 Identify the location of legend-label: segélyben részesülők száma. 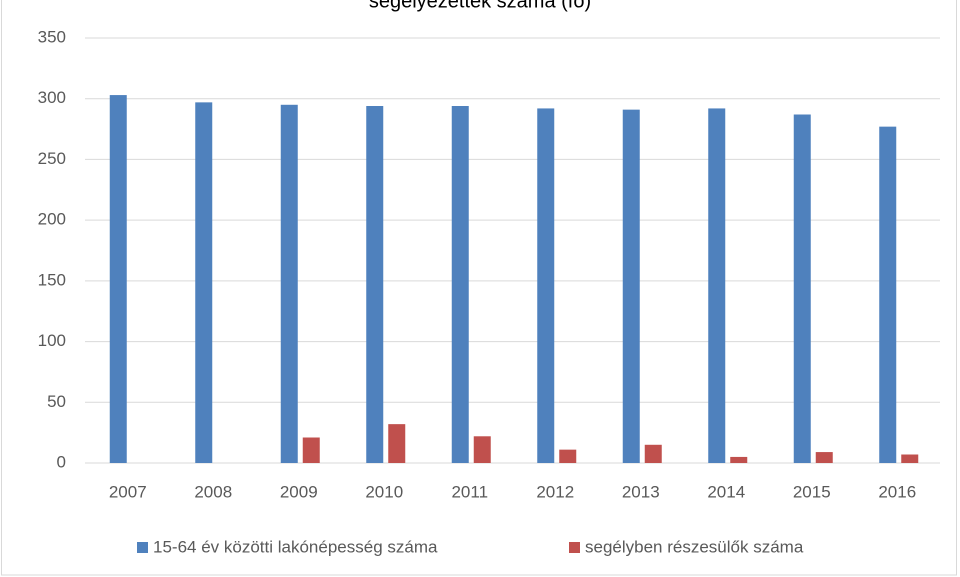
(694, 546).